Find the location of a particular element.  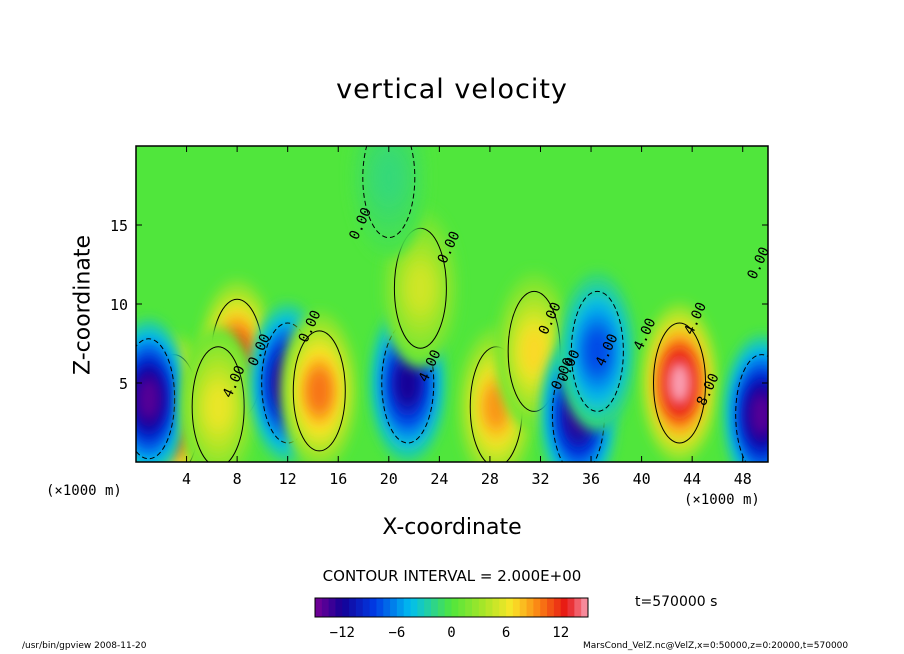

x-tick-label-16: 16 is located at coordinates (338, 479).